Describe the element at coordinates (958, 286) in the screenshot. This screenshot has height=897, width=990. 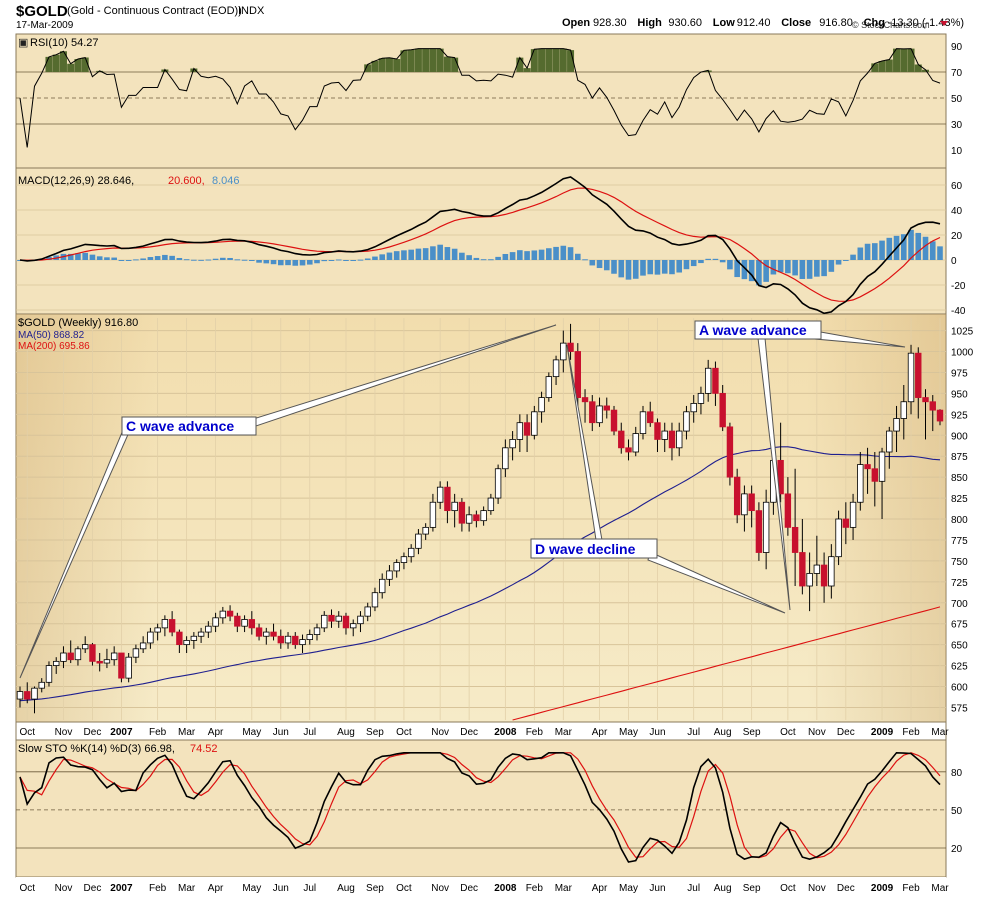
I see `macd-tick-label: -20` at that location.